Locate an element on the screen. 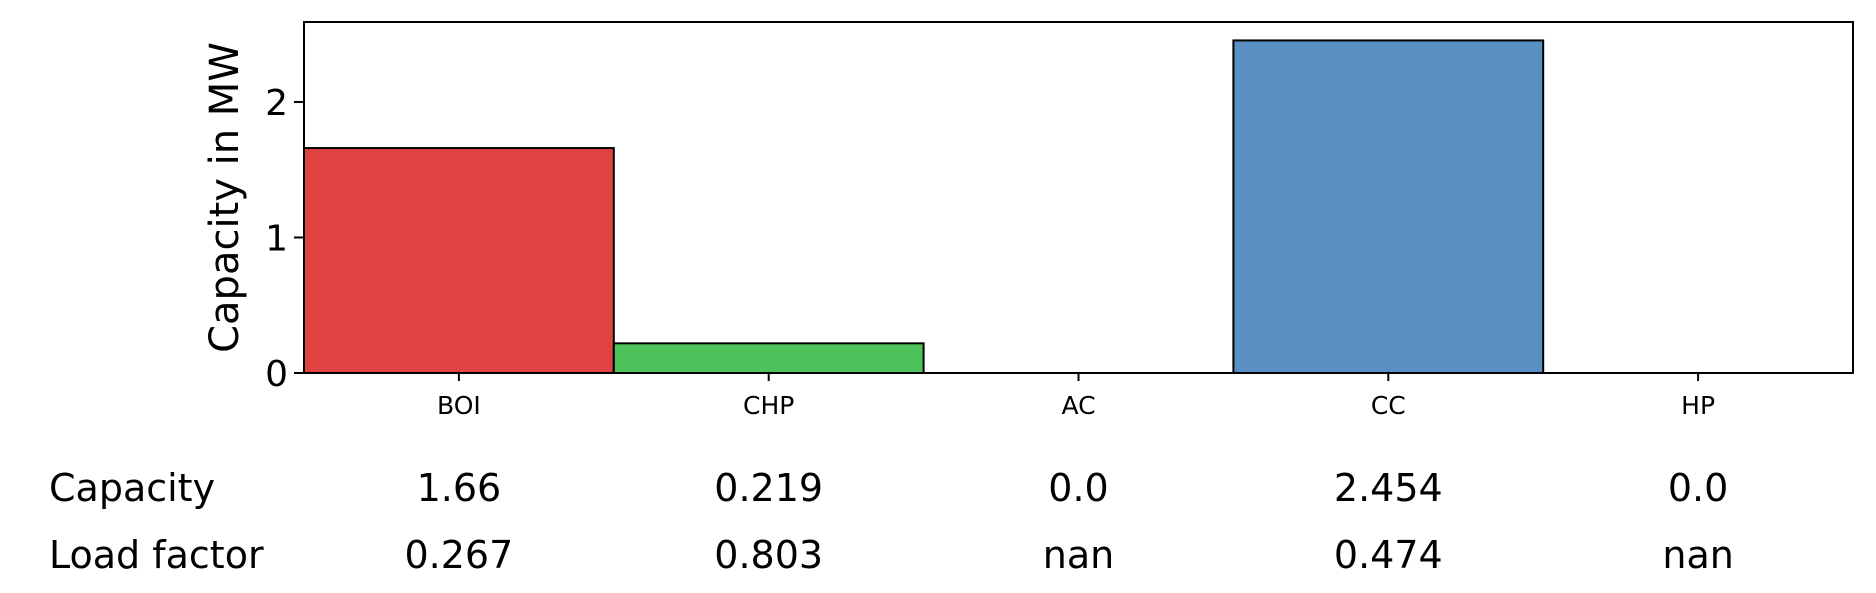 This screenshot has height=593, width=1876. bar-boi is located at coordinates (459, 260).